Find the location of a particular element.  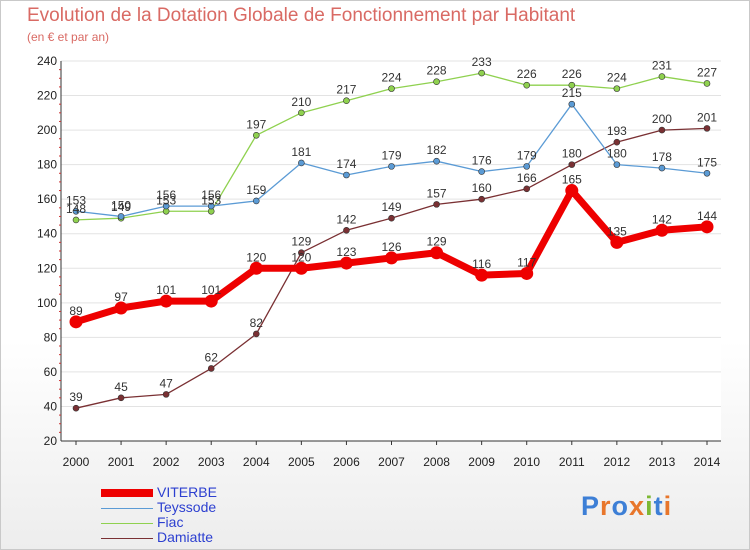

point-teyssode-2011 is located at coordinates (572, 104).